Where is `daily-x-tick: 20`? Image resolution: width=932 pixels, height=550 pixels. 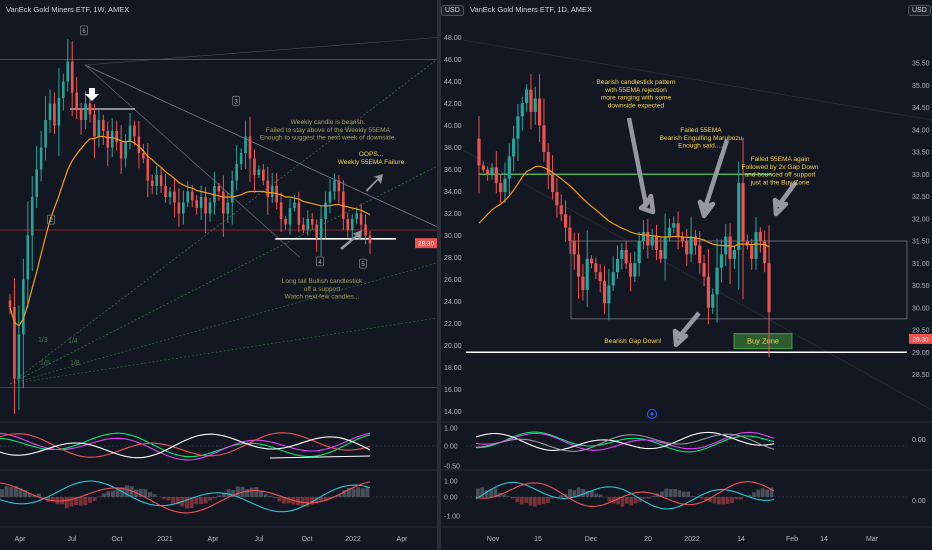 daily-x-tick: 20 is located at coordinates (648, 539).